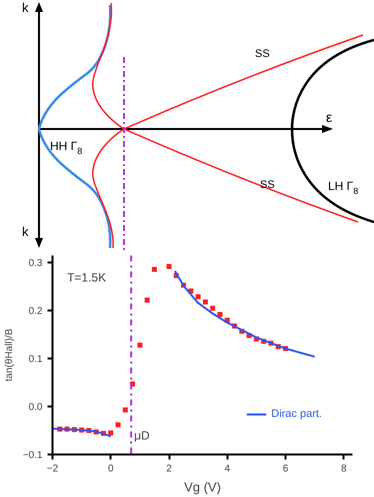 Image resolution: width=374 pixels, height=497 pixels. Describe the element at coordinates (285, 469) in the screenshot. I see `x-tick-label: 6` at that location.